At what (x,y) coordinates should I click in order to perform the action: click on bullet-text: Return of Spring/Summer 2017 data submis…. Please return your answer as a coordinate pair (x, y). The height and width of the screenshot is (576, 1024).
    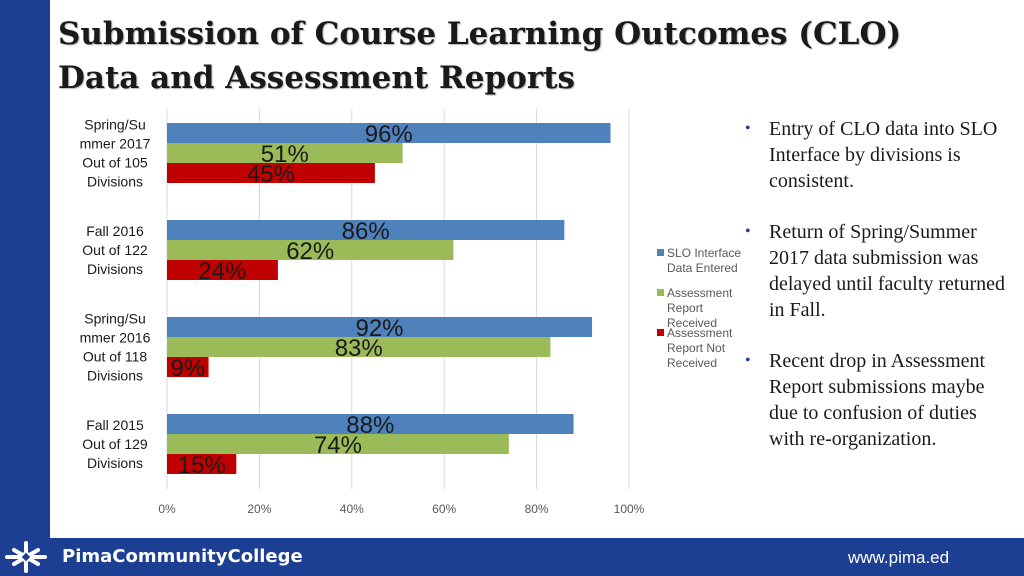
    Looking at the image, I should click on (887, 271).